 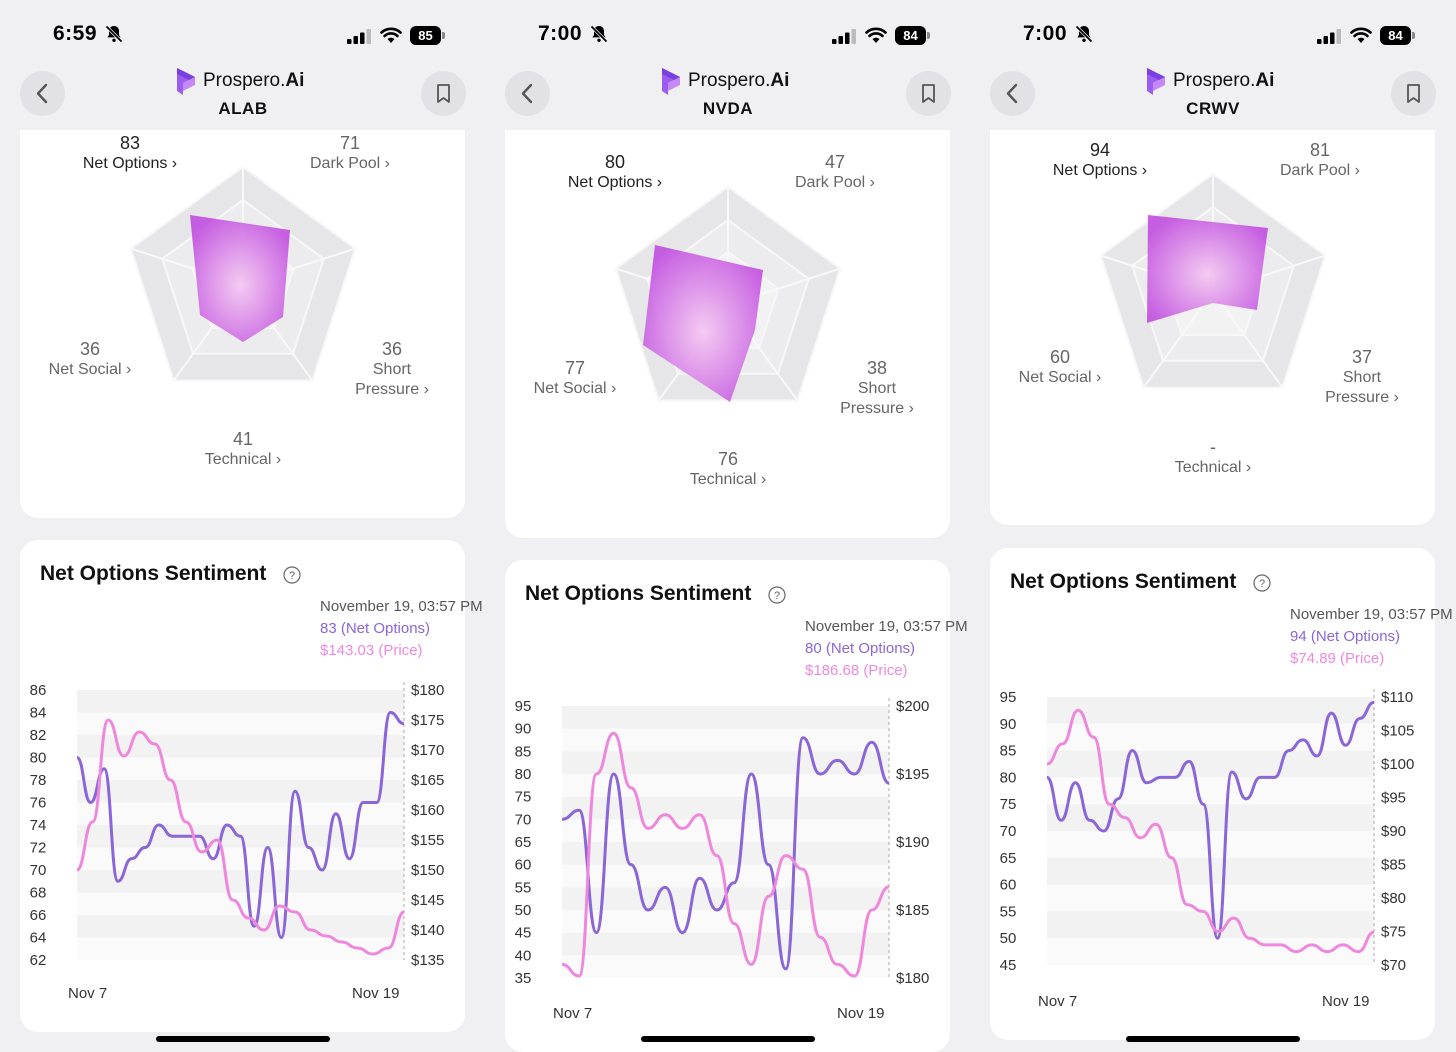 What do you see at coordinates (1393, 965) in the screenshot?
I see `y-axis-right-tick: $70` at bounding box center [1393, 965].